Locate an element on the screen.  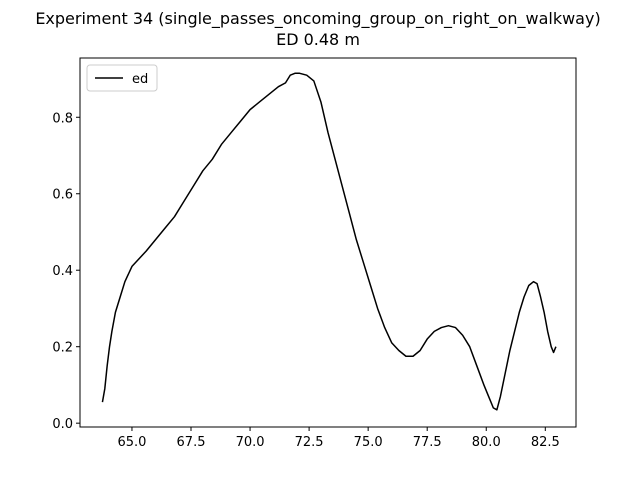
legend: ed is located at coordinates (122, 78).